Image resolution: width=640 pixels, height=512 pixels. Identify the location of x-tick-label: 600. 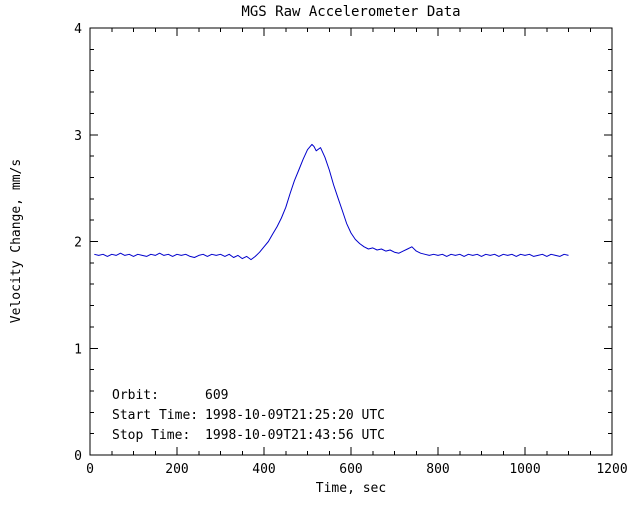
(350, 469).